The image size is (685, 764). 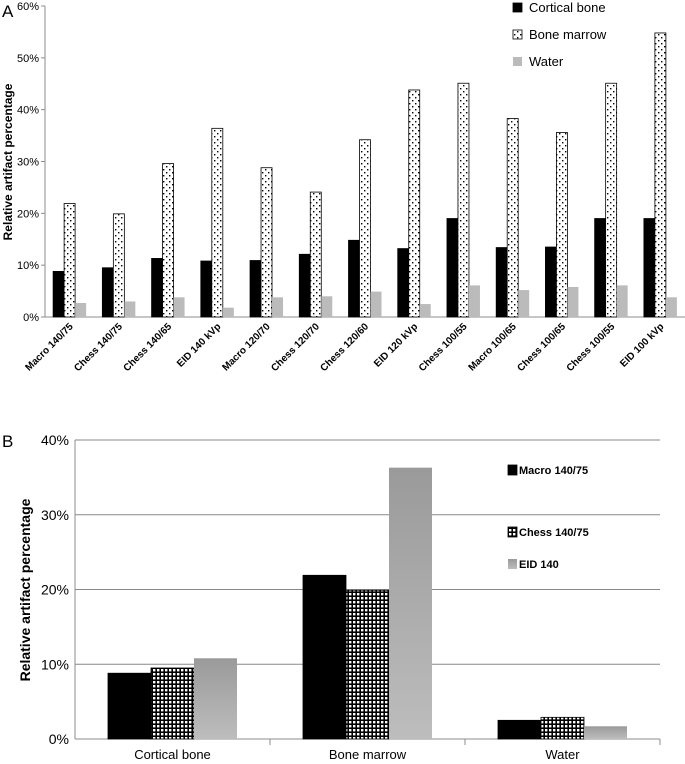 What do you see at coordinates (55, 664) in the screenshot?
I see `b-y-tick-label: 10%` at bounding box center [55, 664].